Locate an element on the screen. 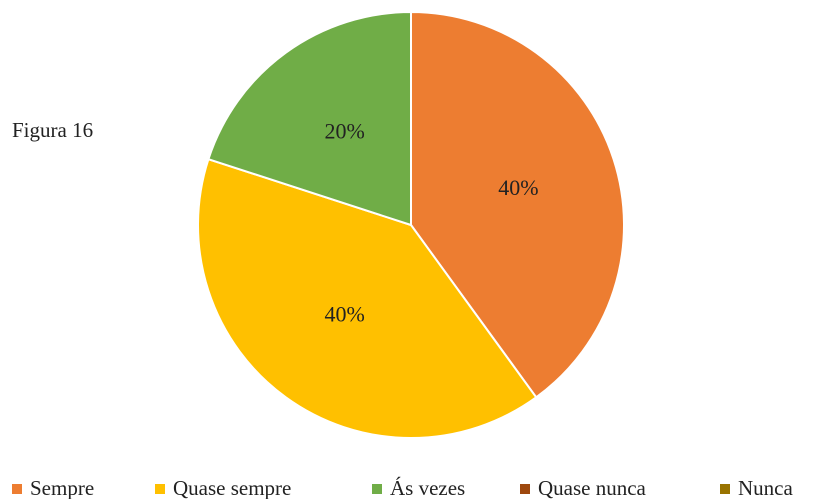 The width and height of the screenshot is (826, 499). legend-label: Quase nunca is located at coordinates (592, 487).